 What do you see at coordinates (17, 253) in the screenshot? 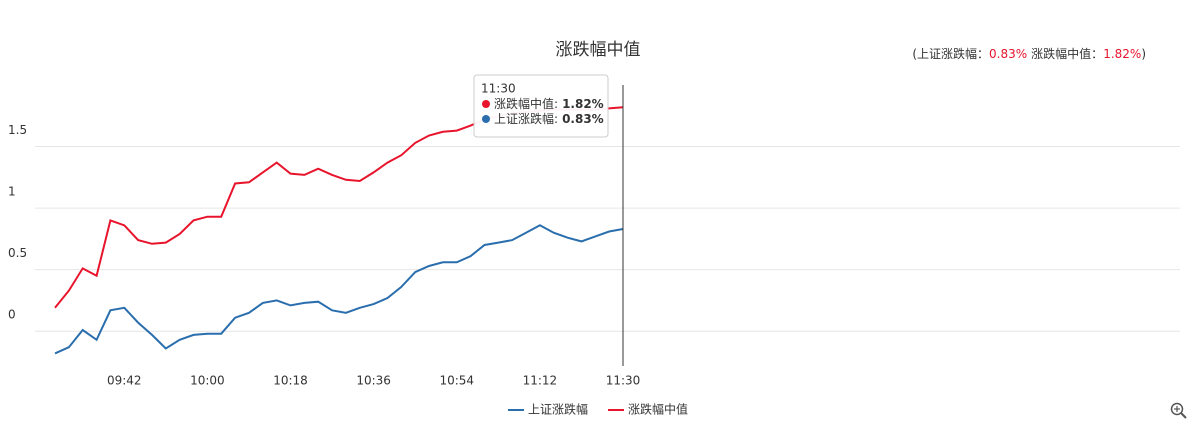
I see `y-tick-label: 0.5` at bounding box center [17, 253].